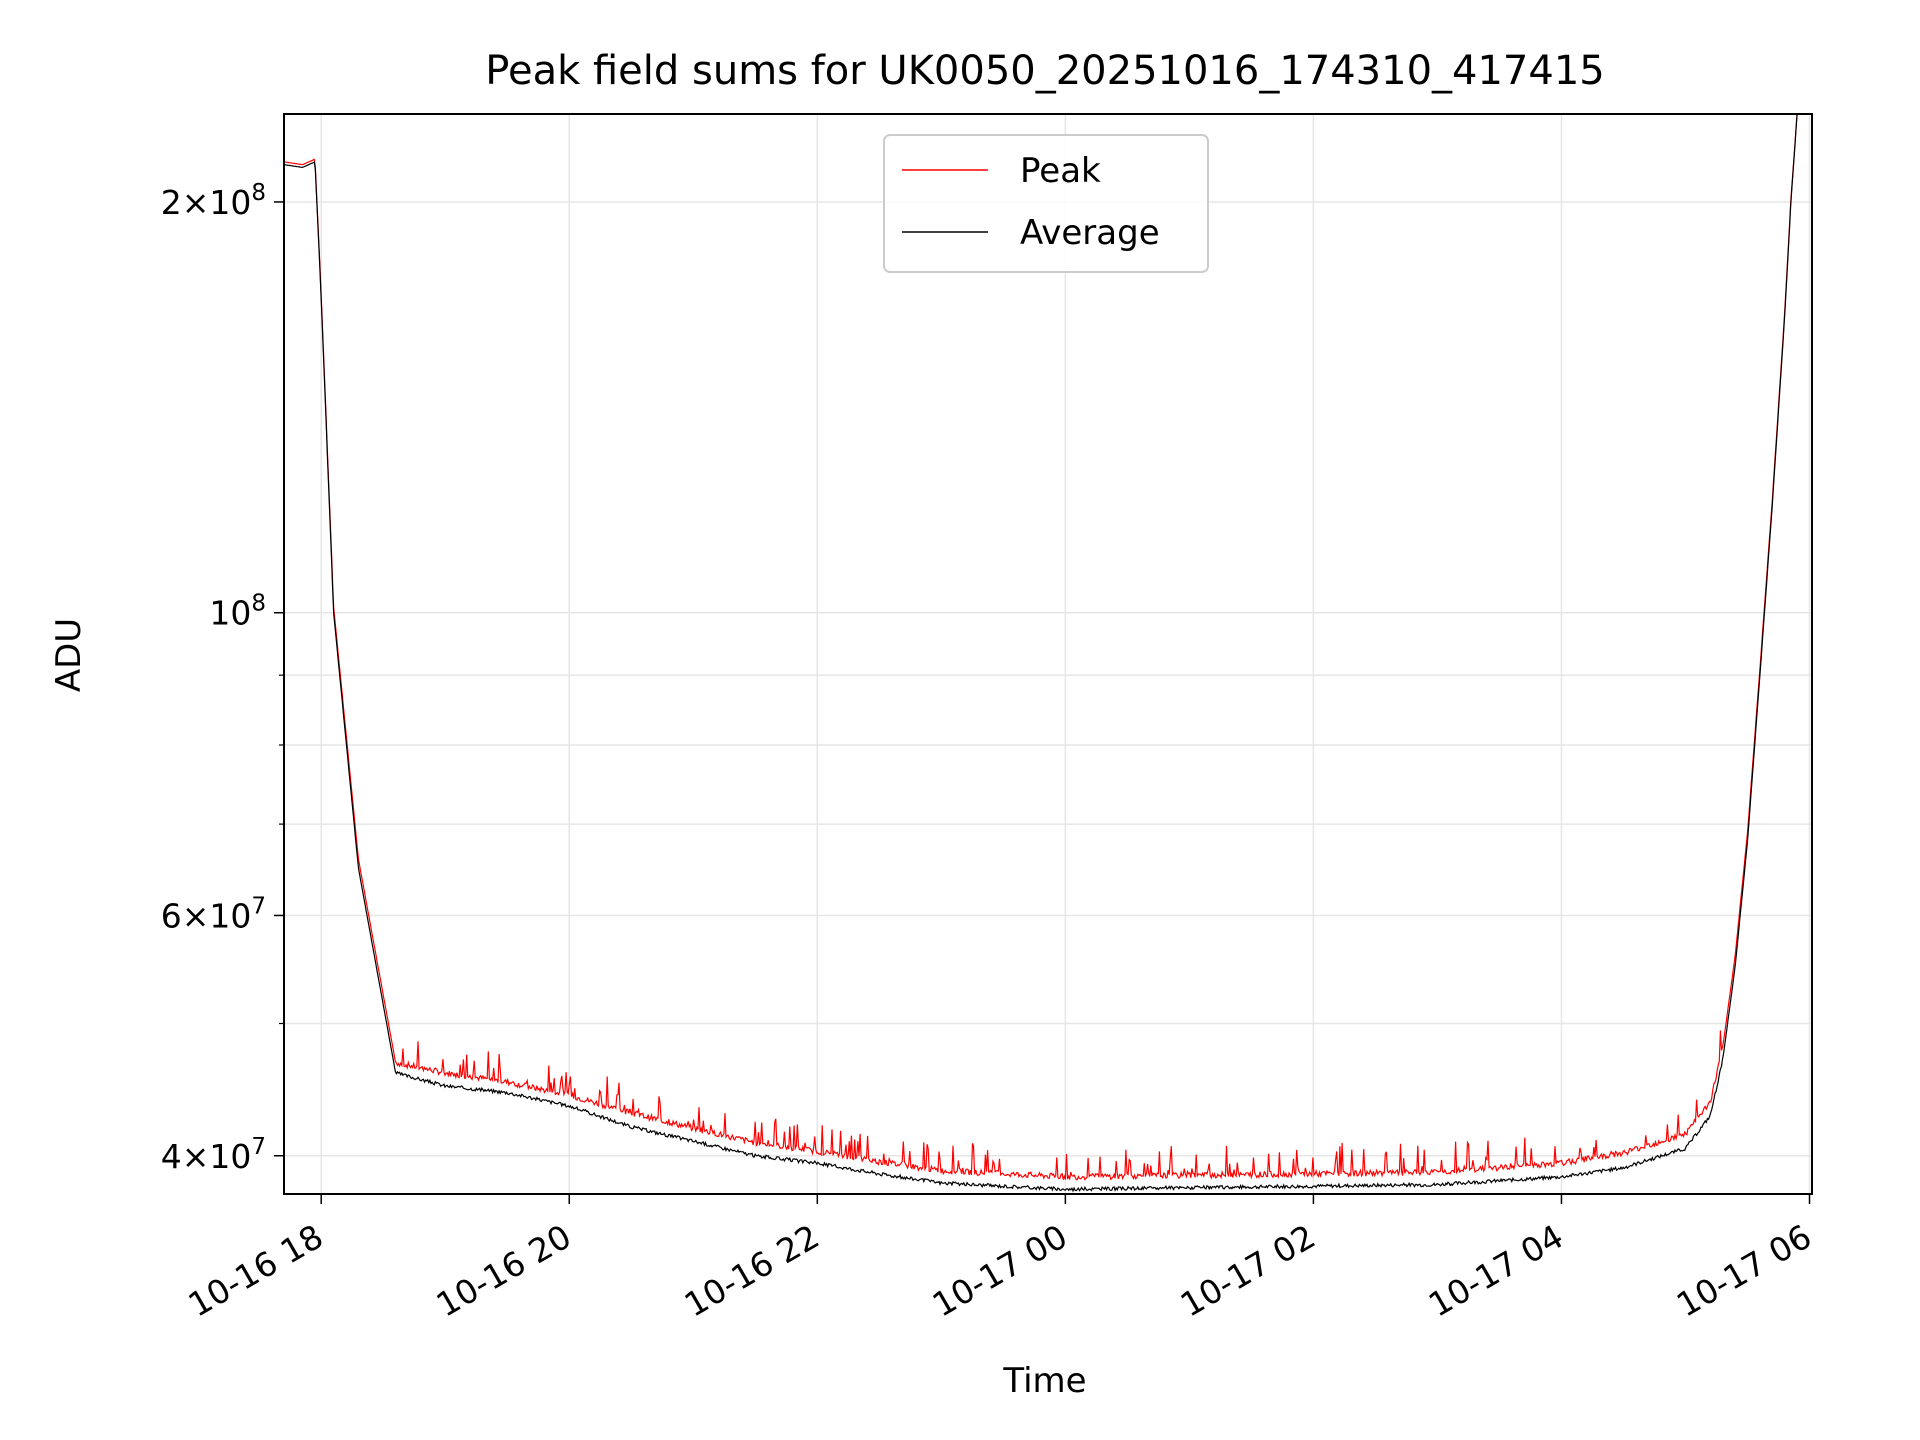 This screenshot has width=1920, height=1440. Describe the element at coordinates (213, 201) in the screenshot. I see `y-tick-label: 2×108` at that location.